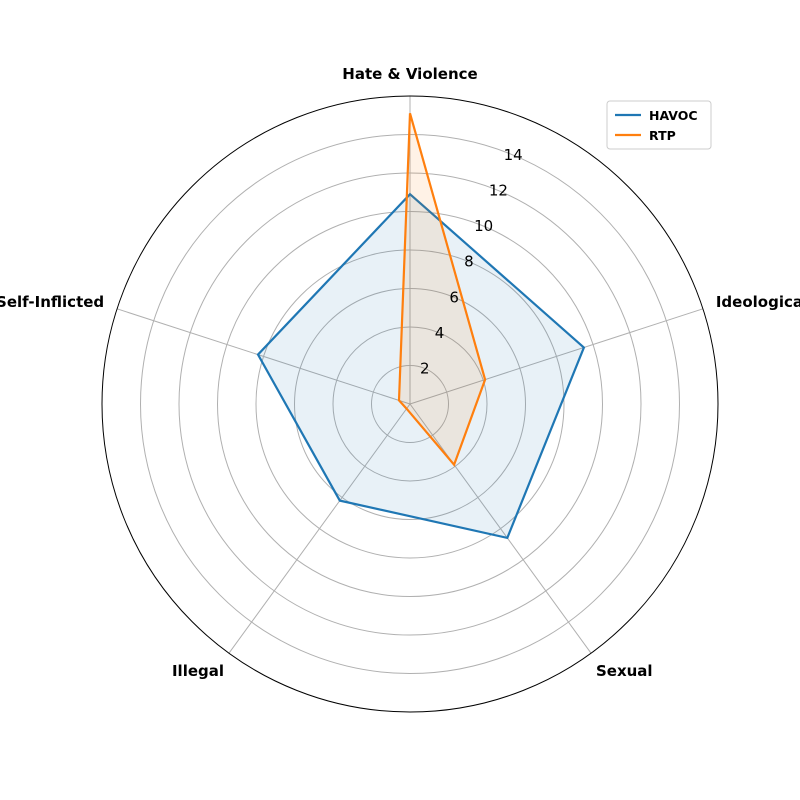 The width and height of the screenshot is (800, 800). I want to click on radial-tick-label: 6, so click(454, 297).